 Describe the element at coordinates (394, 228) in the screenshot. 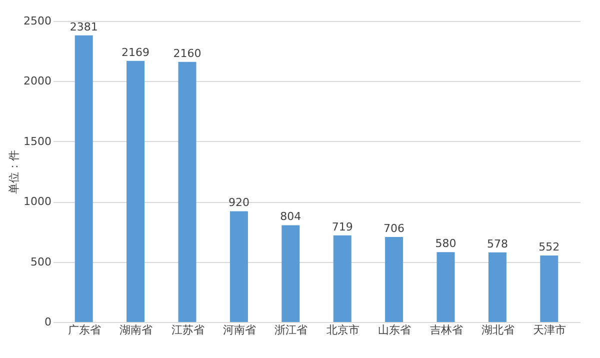

I see `data-label: 706` at that location.